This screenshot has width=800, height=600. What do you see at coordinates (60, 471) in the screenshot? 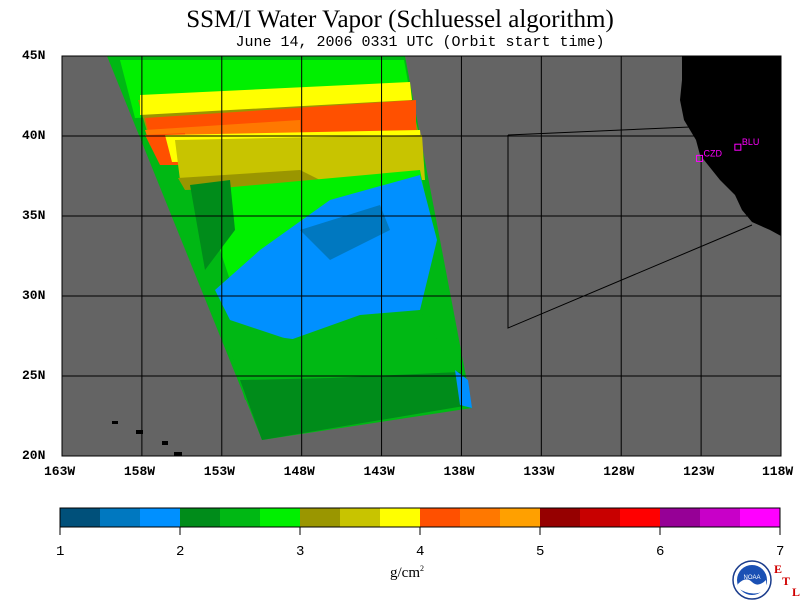
I see `lon-label: 163W` at bounding box center [60, 471].